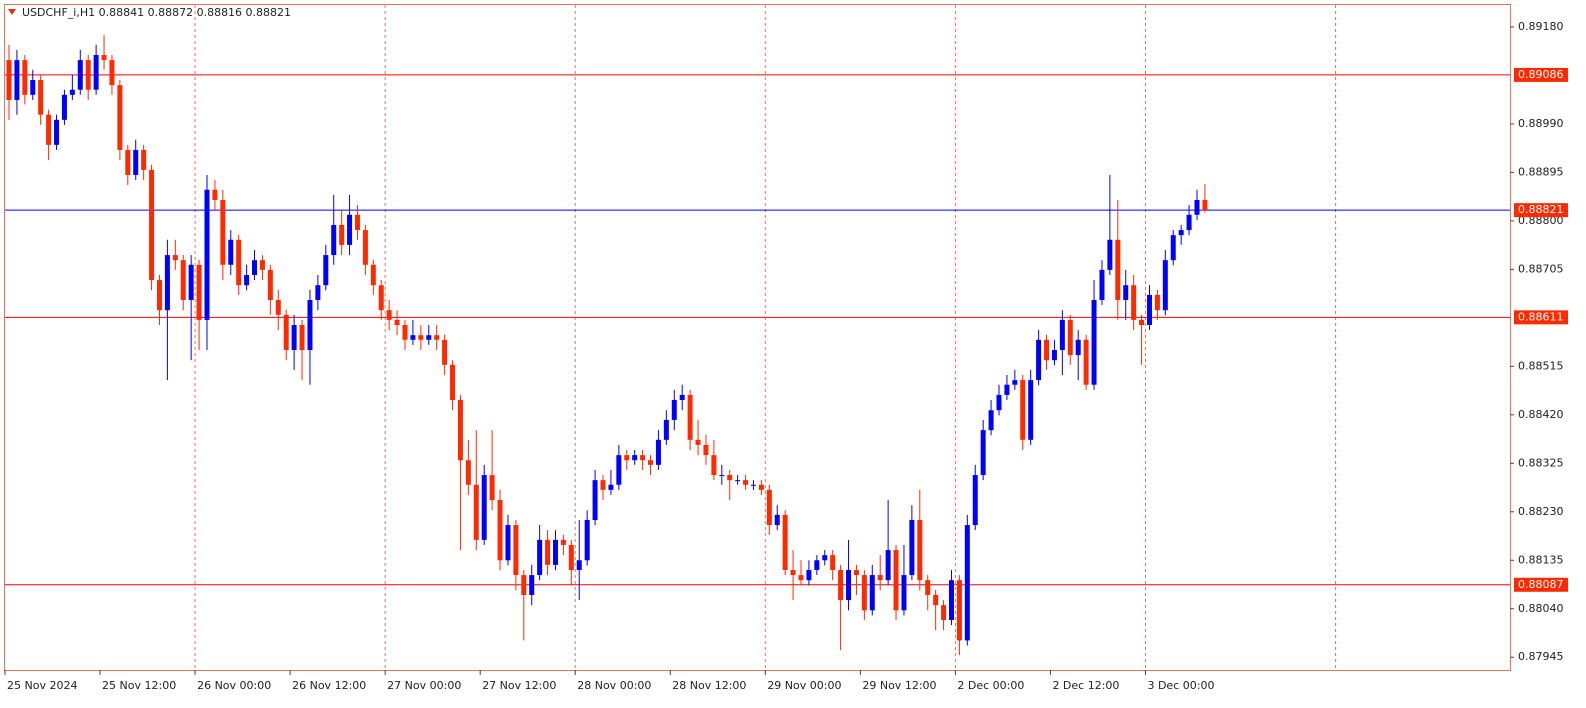 The width and height of the screenshot is (1586, 708). I want to click on x-tick-label: 2 Dec 00:00, so click(990, 685).